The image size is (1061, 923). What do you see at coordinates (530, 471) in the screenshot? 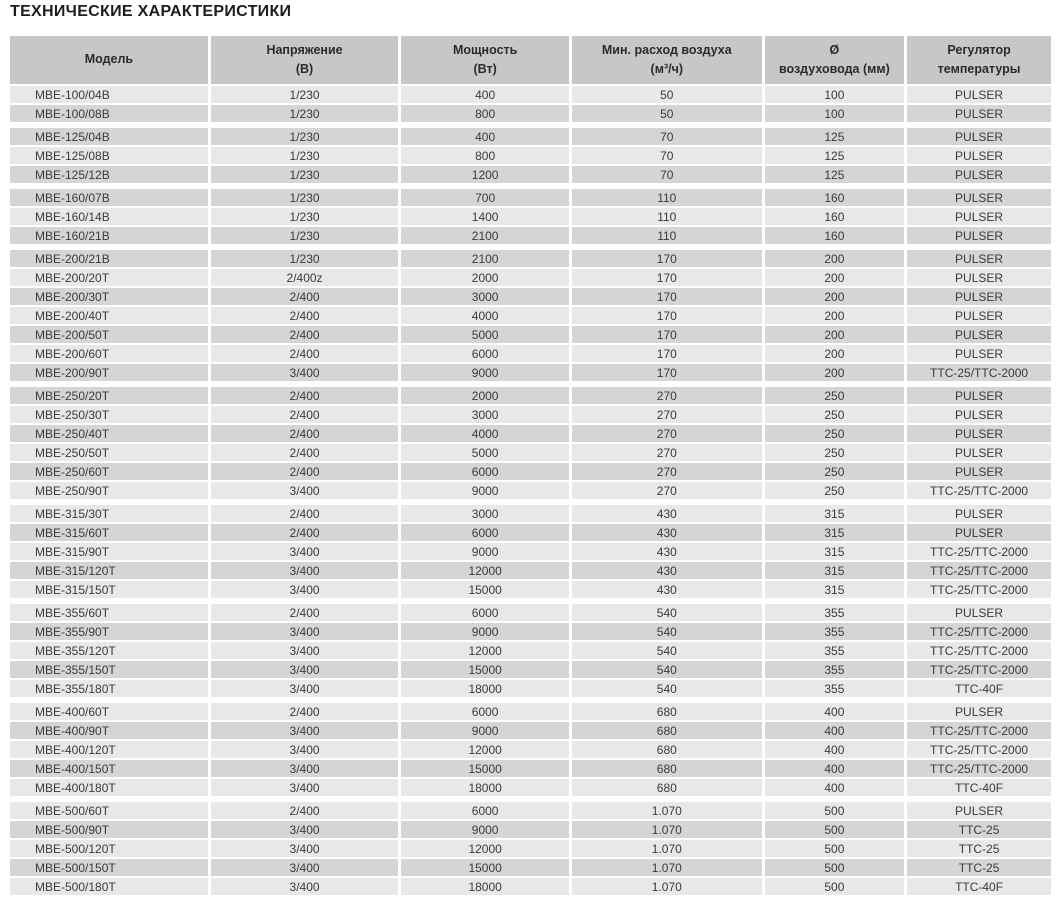
I see `table-row: MBE-250/60T 2/400 6000 270 250 PULSER` at bounding box center [530, 471].